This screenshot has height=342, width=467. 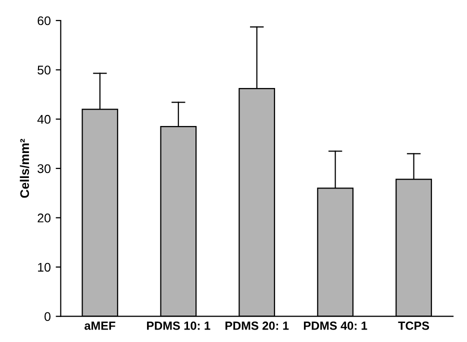 What do you see at coordinates (257, 326) in the screenshot?
I see `x-tick-label: PDMS 20: 1` at bounding box center [257, 326].